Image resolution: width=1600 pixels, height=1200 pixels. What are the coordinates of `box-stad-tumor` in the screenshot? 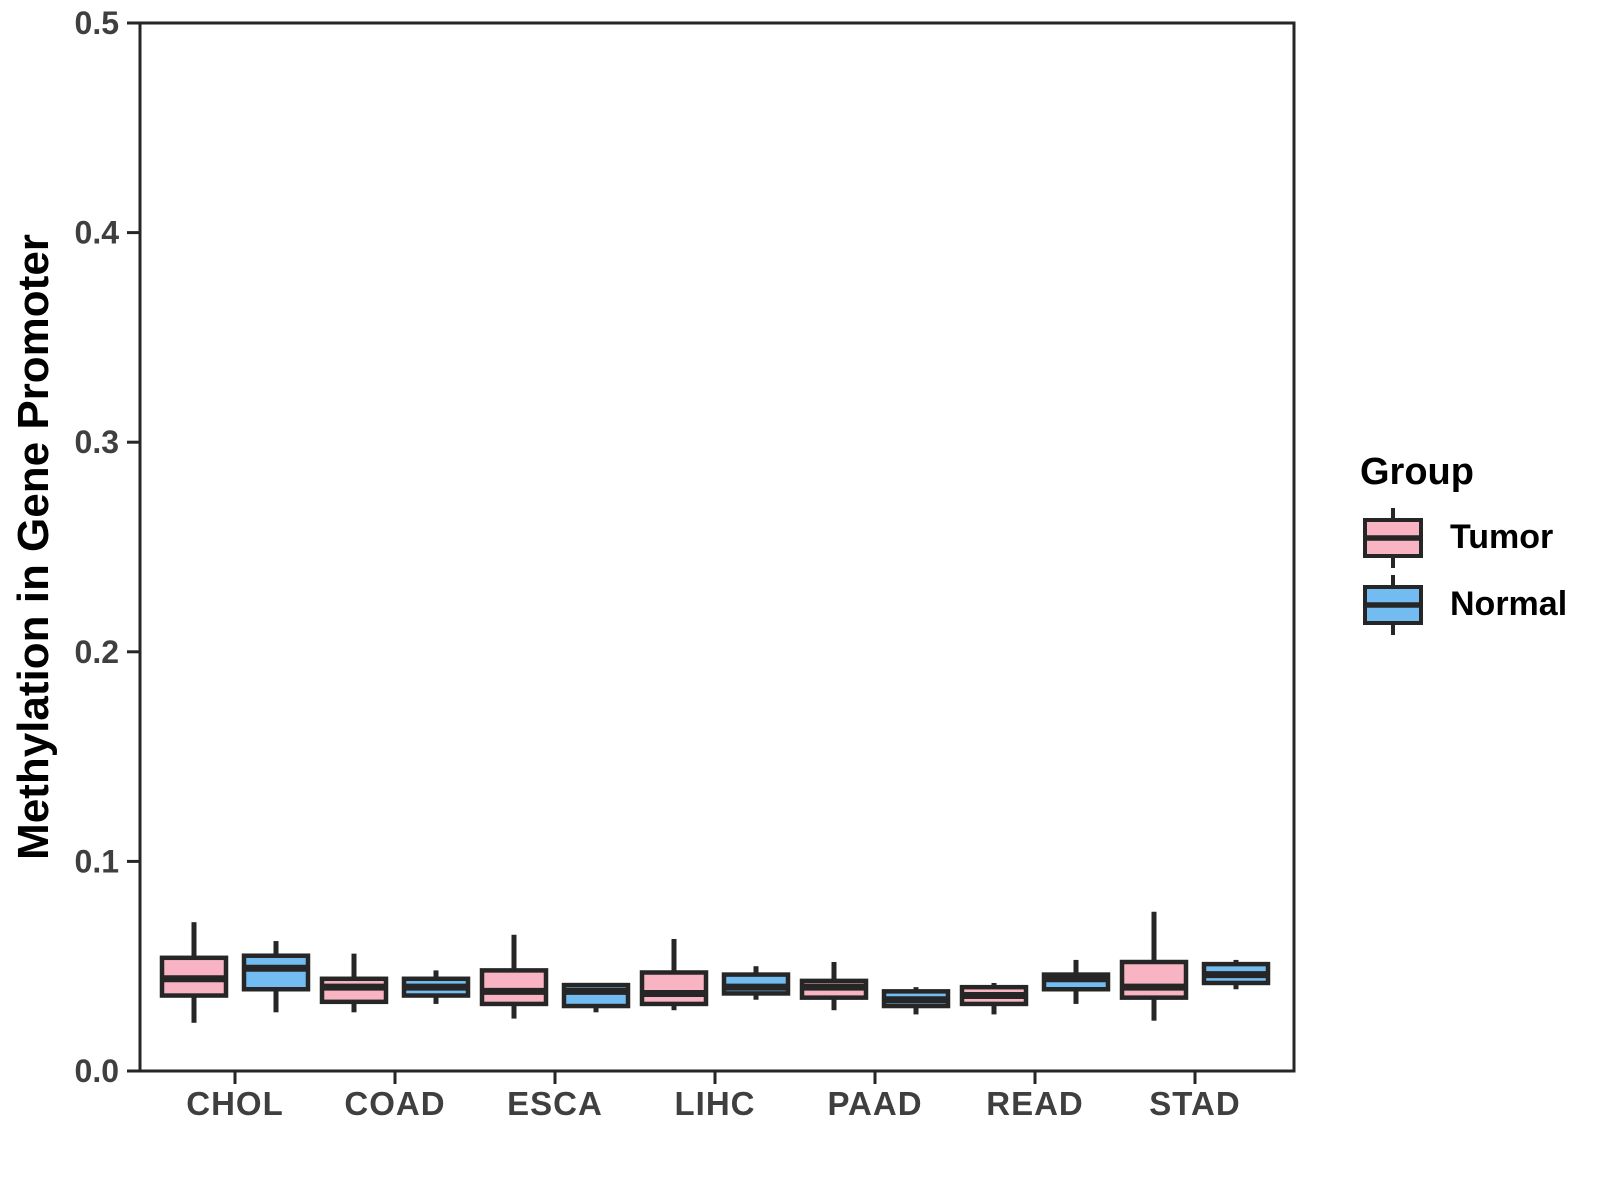 It's located at (1154, 979).